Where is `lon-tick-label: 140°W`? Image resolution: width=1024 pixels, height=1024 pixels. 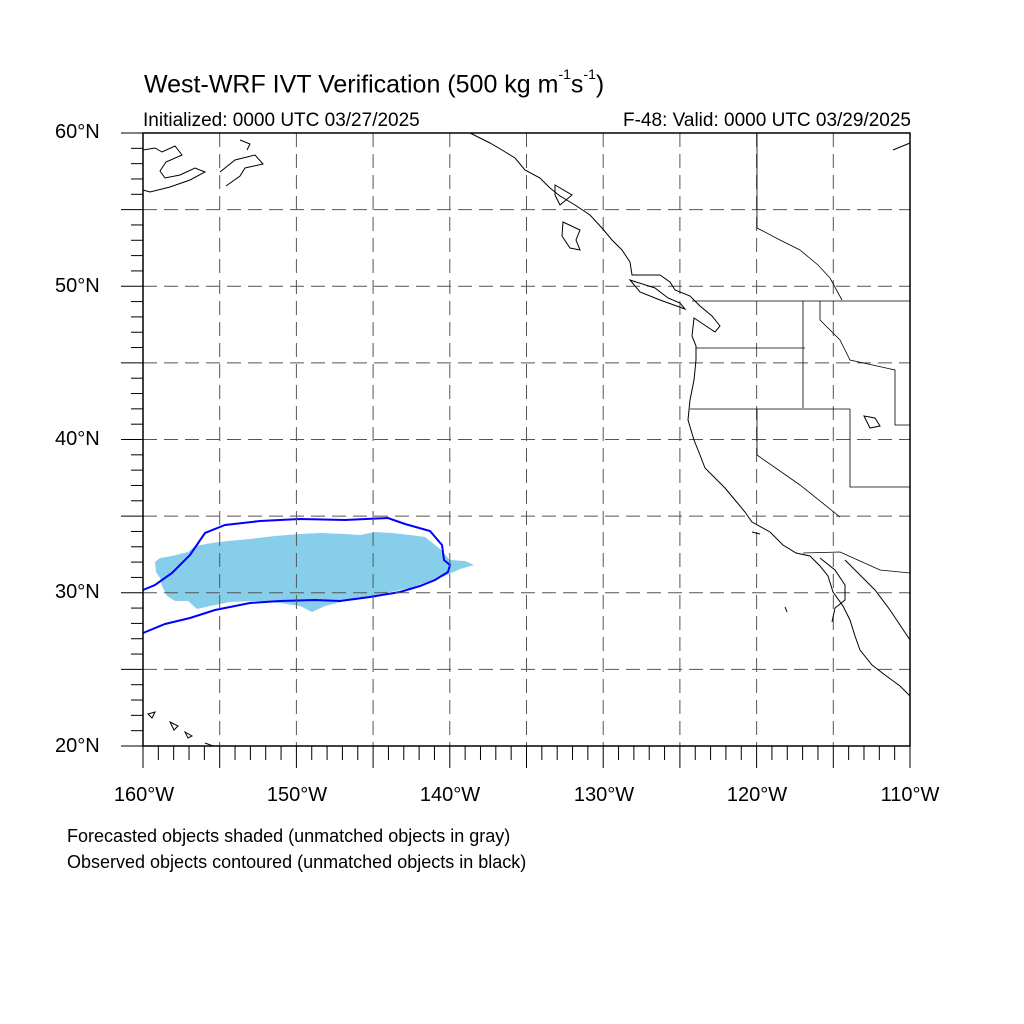 lon-tick-label: 140°W is located at coordinates (450, 795).